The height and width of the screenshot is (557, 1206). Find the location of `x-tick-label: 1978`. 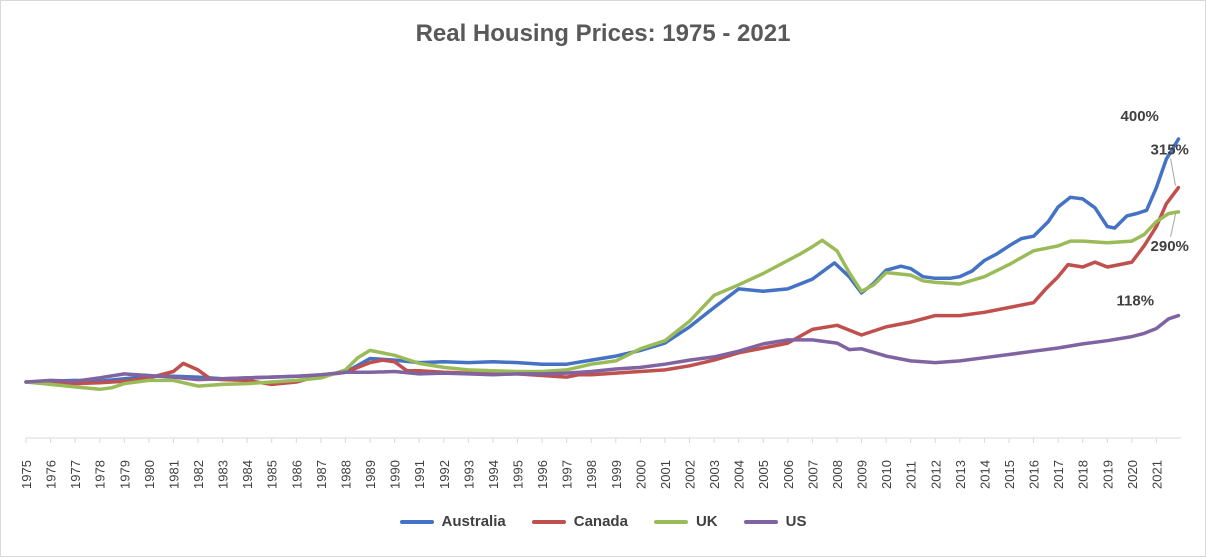

x-tick-label: 1978 is located at coordinates (100, 474).